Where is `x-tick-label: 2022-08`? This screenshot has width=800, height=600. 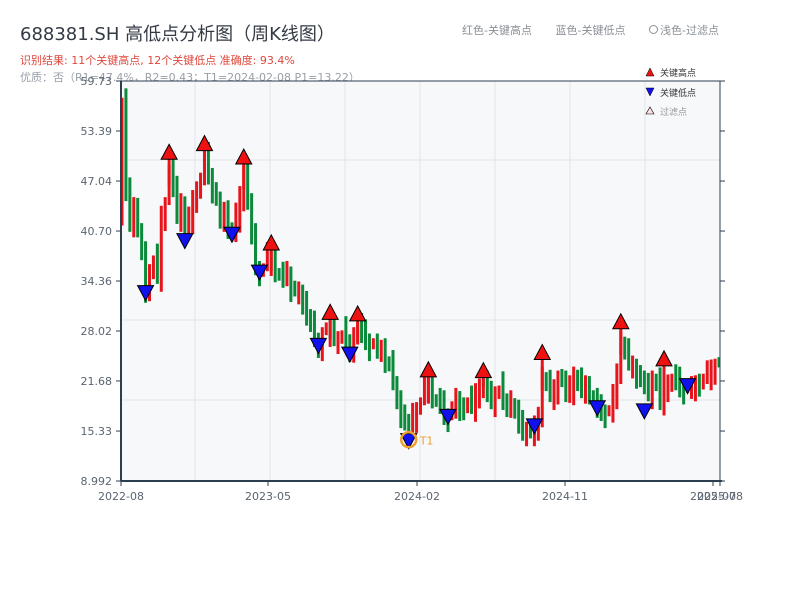 x-tick-label: 2022-08 is located at coordinates (121, 496).